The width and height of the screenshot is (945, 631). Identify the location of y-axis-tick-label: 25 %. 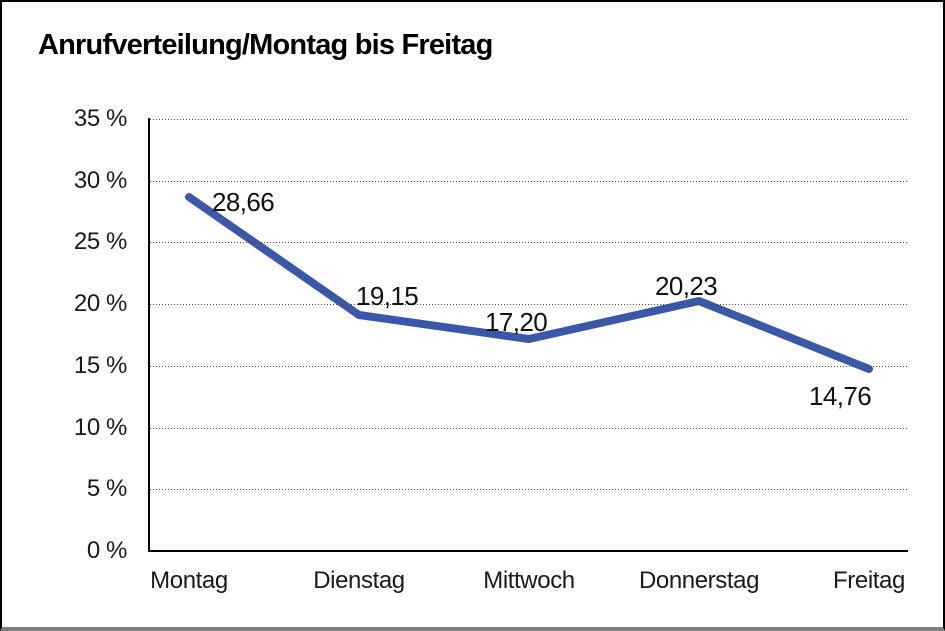
(100, 241).